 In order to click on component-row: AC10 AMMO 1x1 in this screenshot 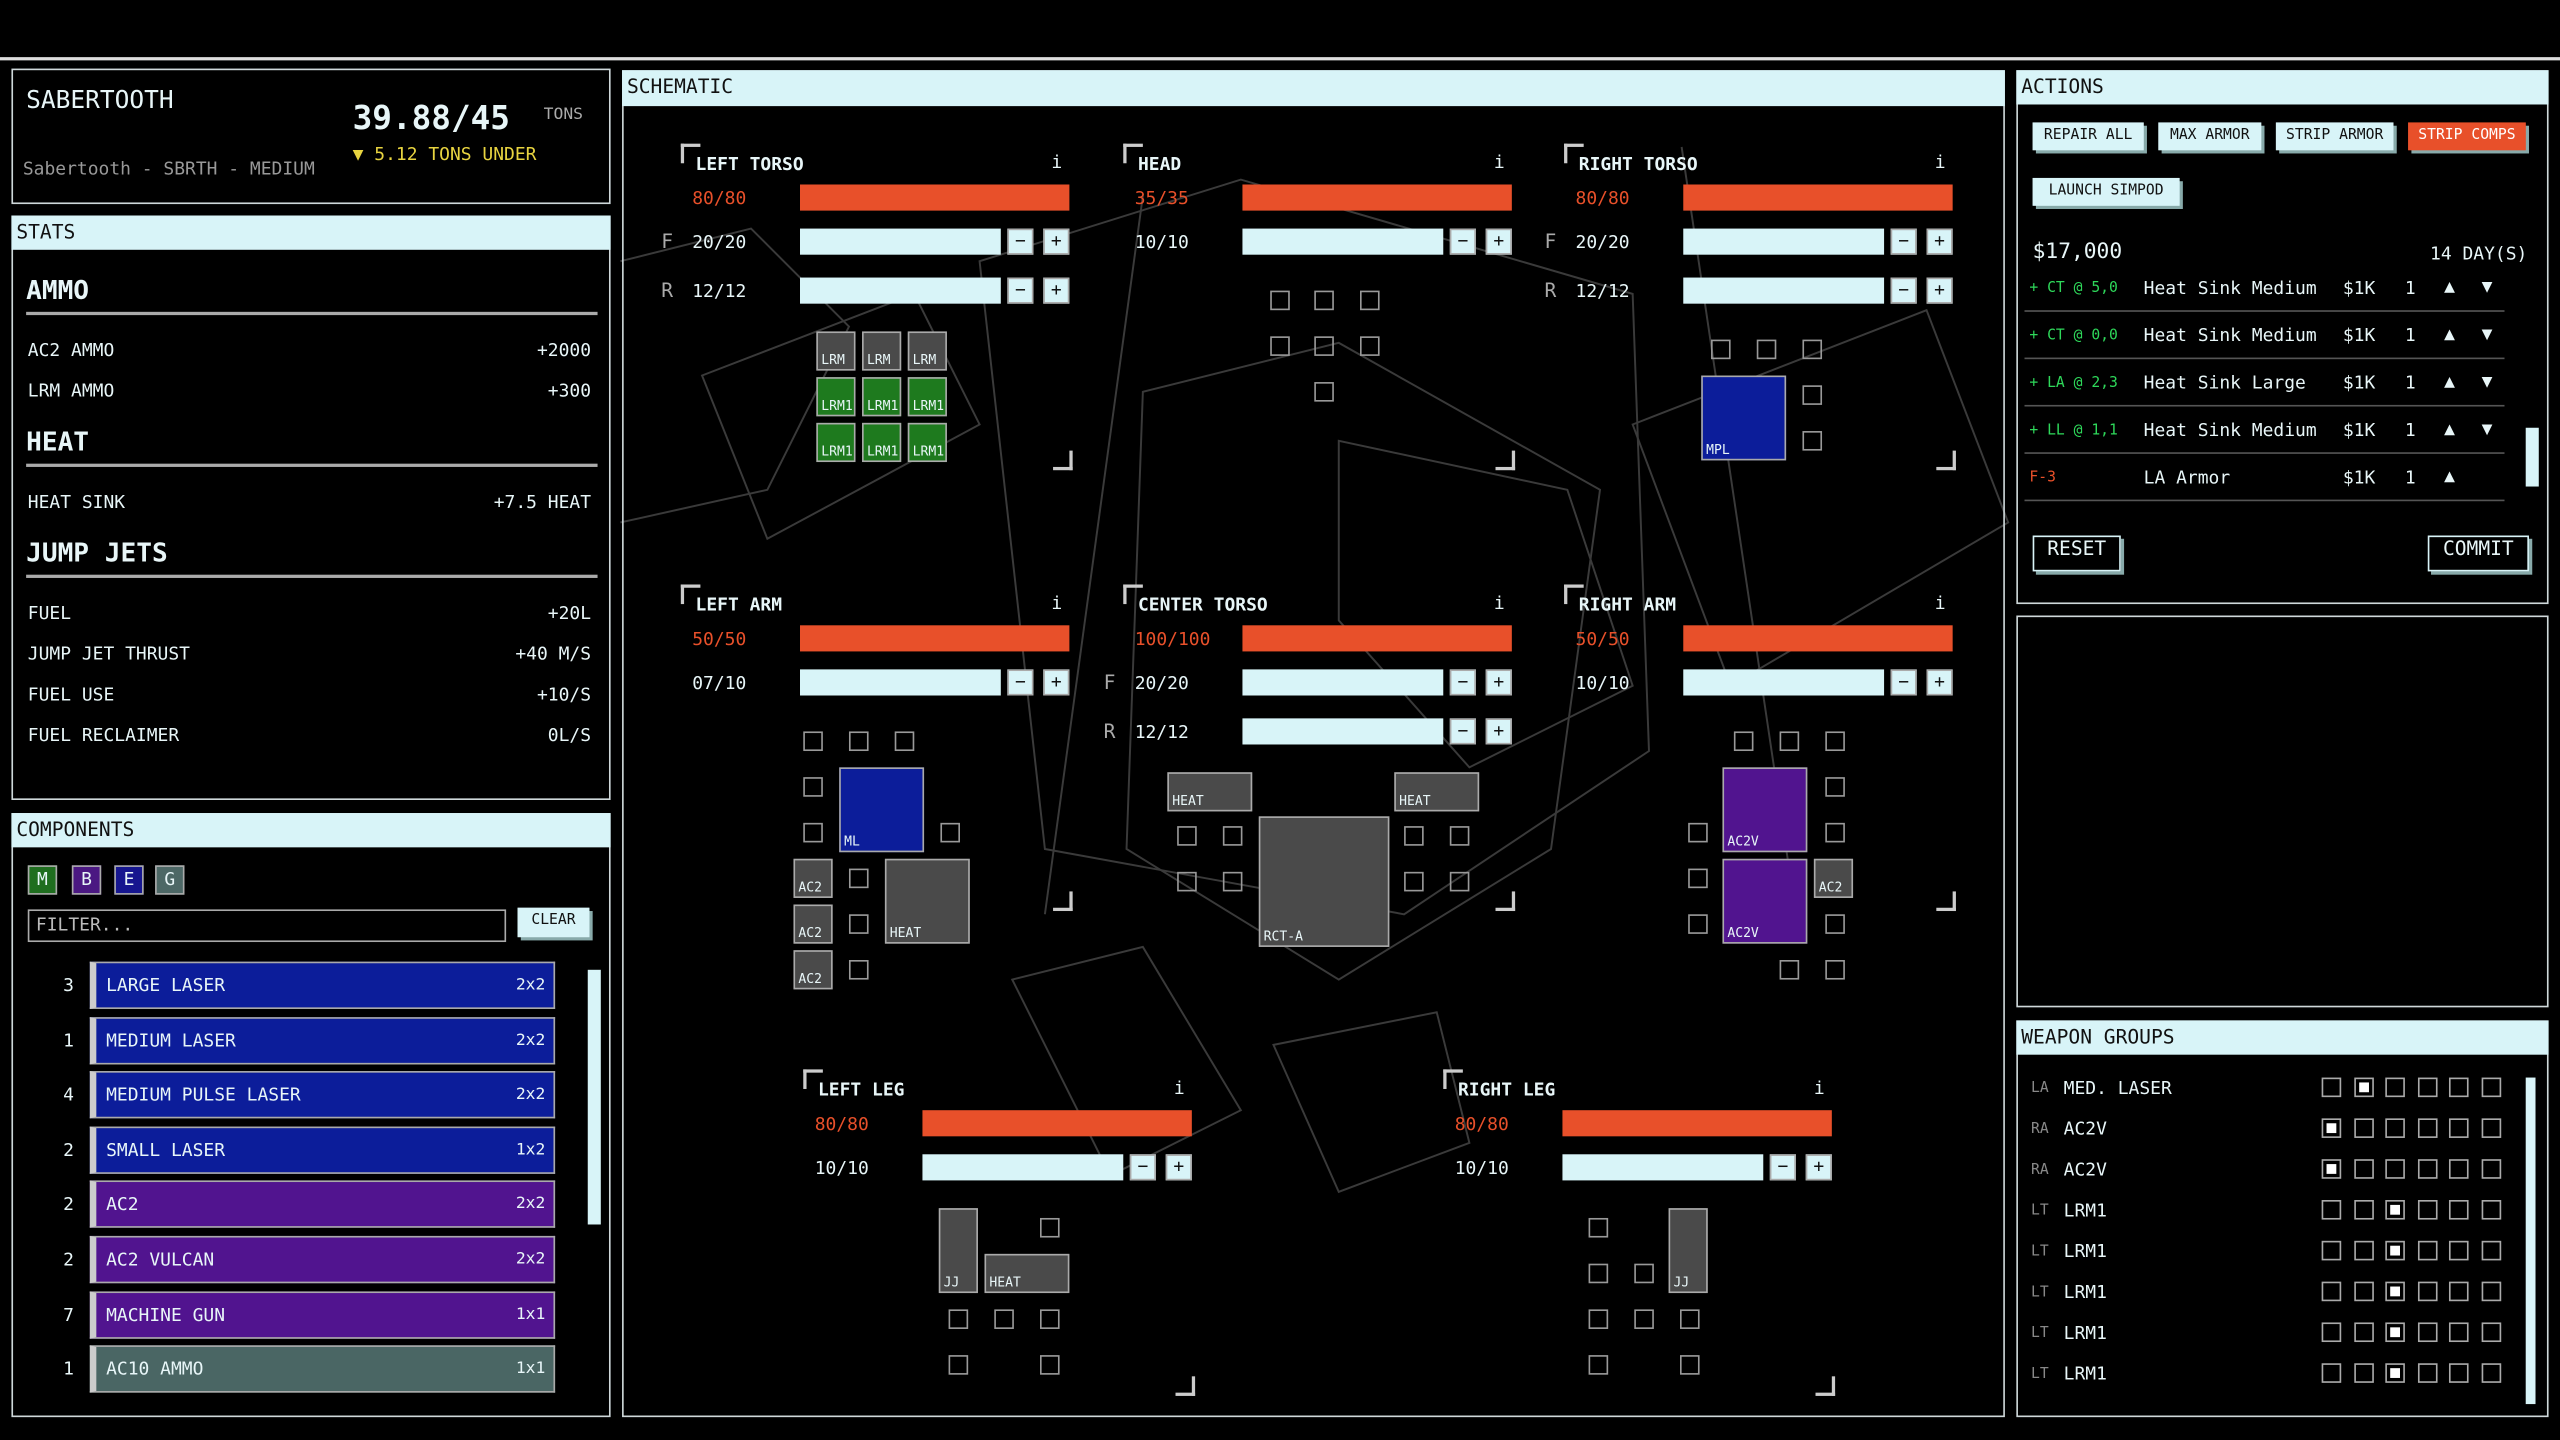, I will do `click(322, 1369)`.